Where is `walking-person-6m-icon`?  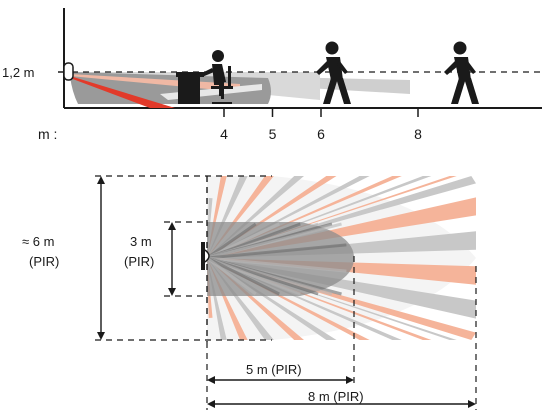
walking-person-6m-icon is located at coordinates (333, 72).